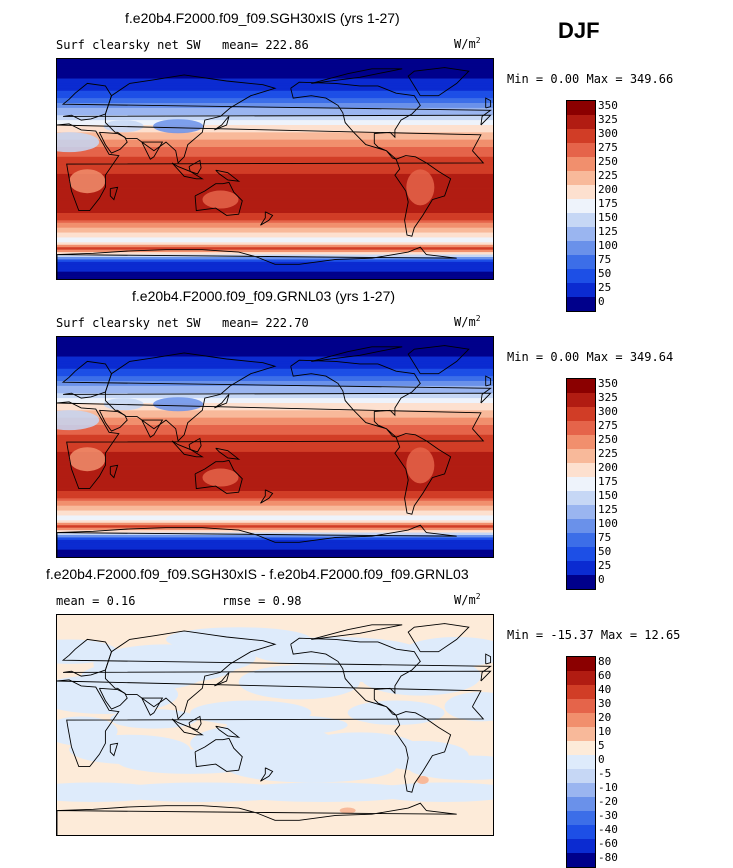 The height and width of the screenshot is (868, 733). Describe the element at coordinates (608, 147) in the screenshot. I see `colorbar-tick-label: 275` at that location.